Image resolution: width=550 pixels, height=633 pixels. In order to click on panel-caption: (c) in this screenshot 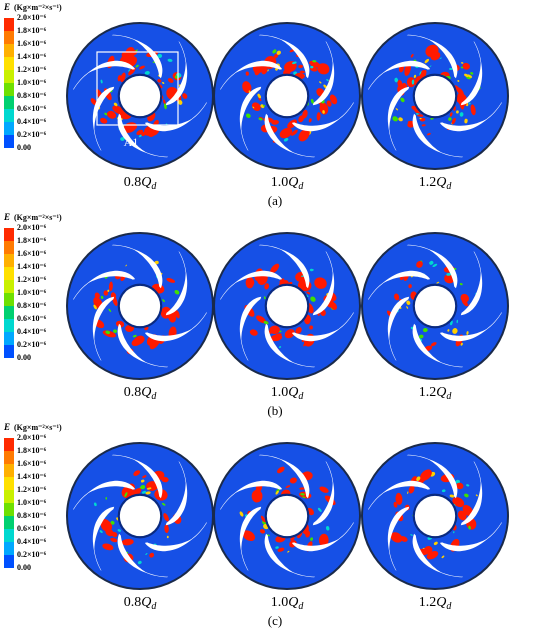, I will do `click(275, 620)`.